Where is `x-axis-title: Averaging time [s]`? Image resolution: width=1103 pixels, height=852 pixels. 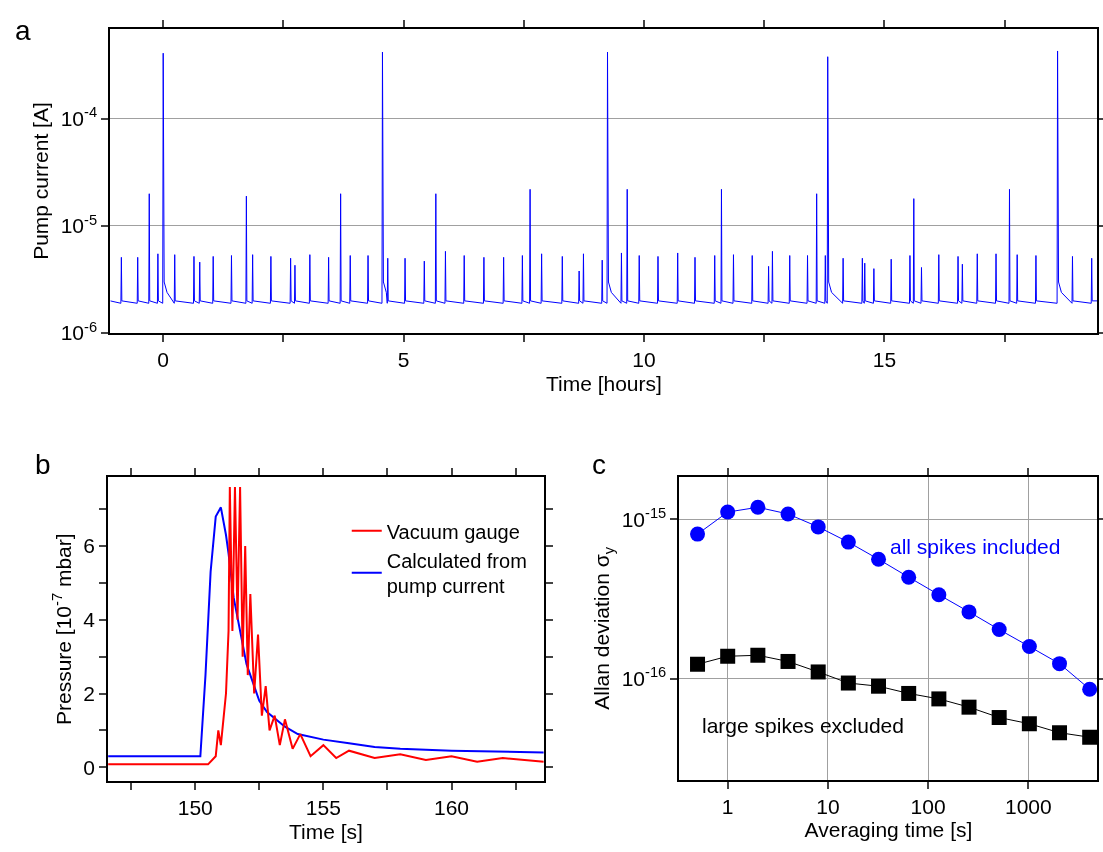
x-axis-title: Averaging time [s] is located at coordinates (888, 830).